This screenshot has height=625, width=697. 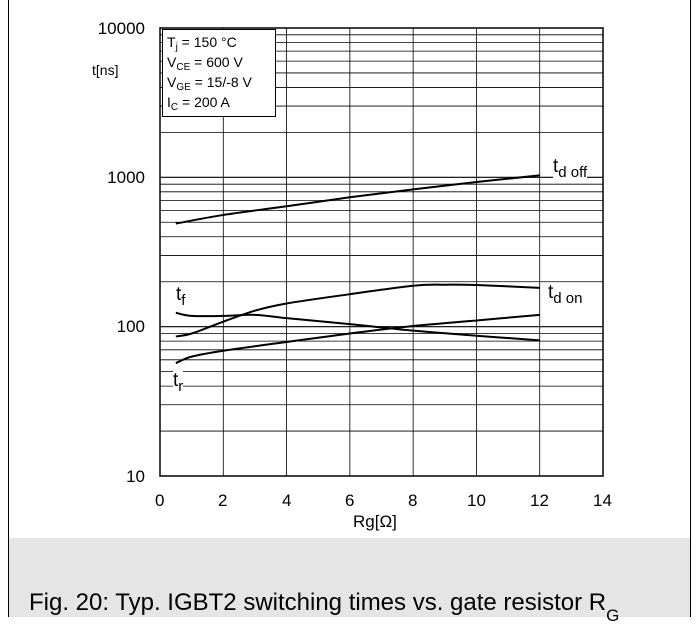 I want to click on x-tick-label: 10, so click(x=476, y=500).